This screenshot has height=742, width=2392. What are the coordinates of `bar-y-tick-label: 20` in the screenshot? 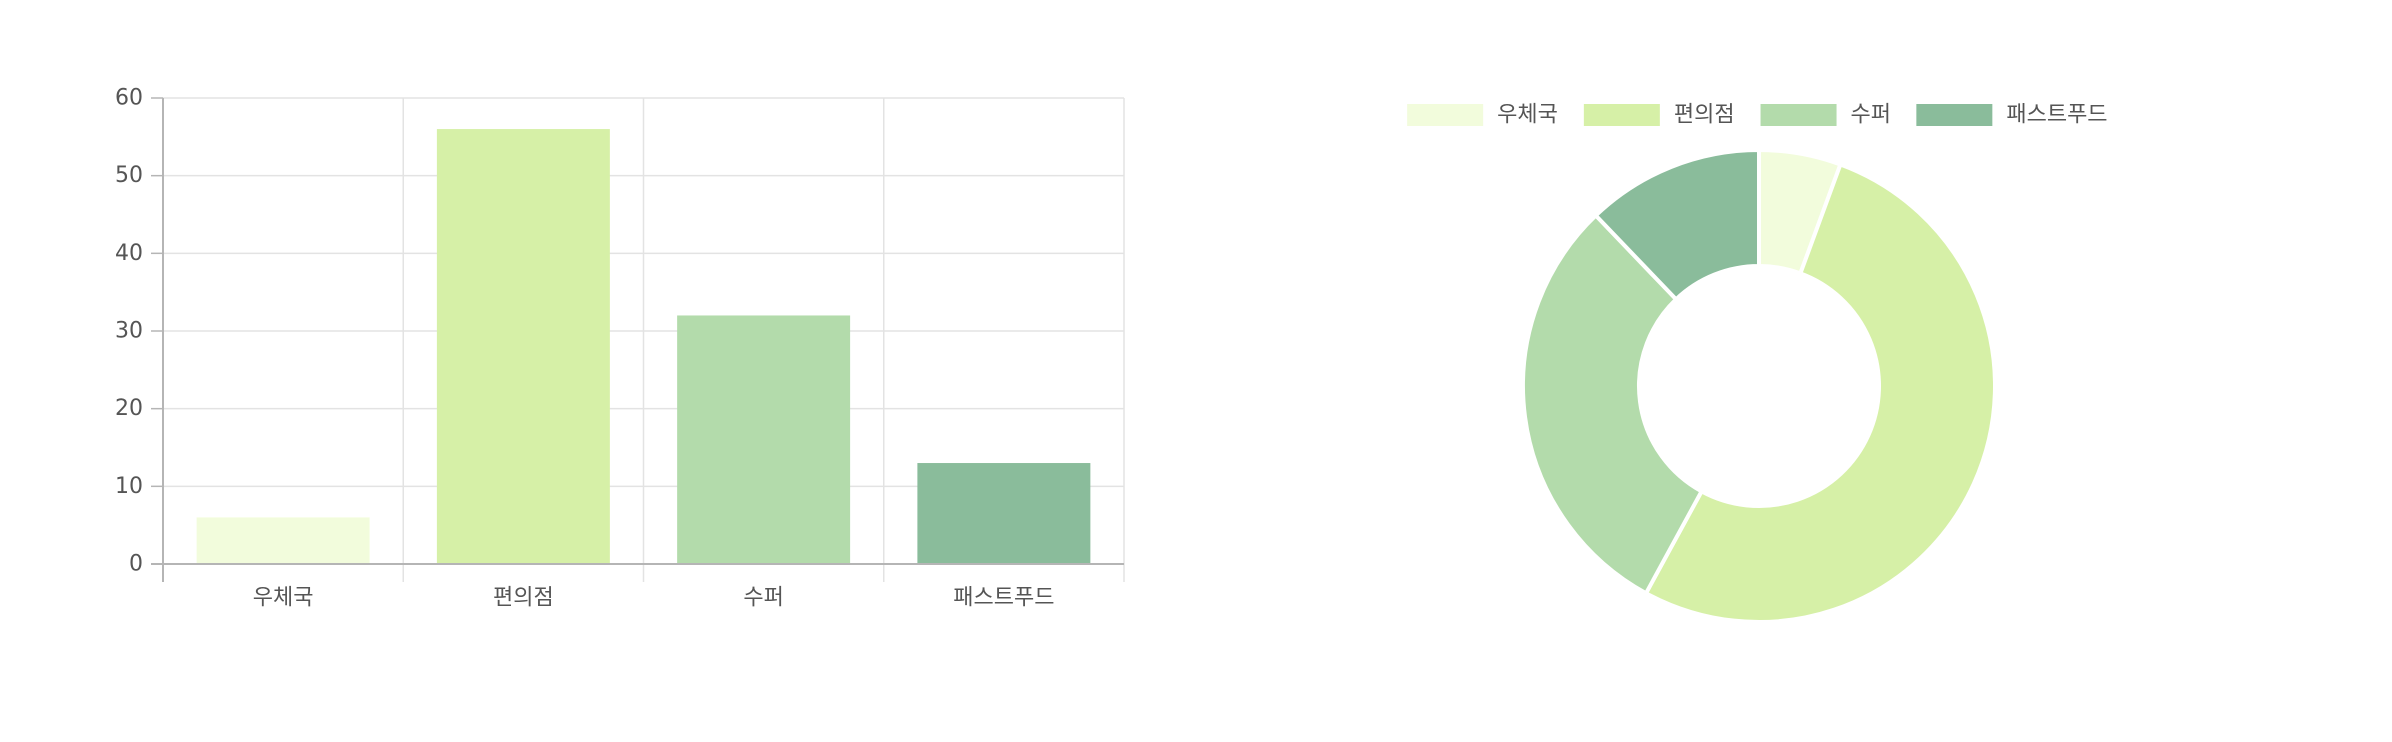 It's located at (129, 408).